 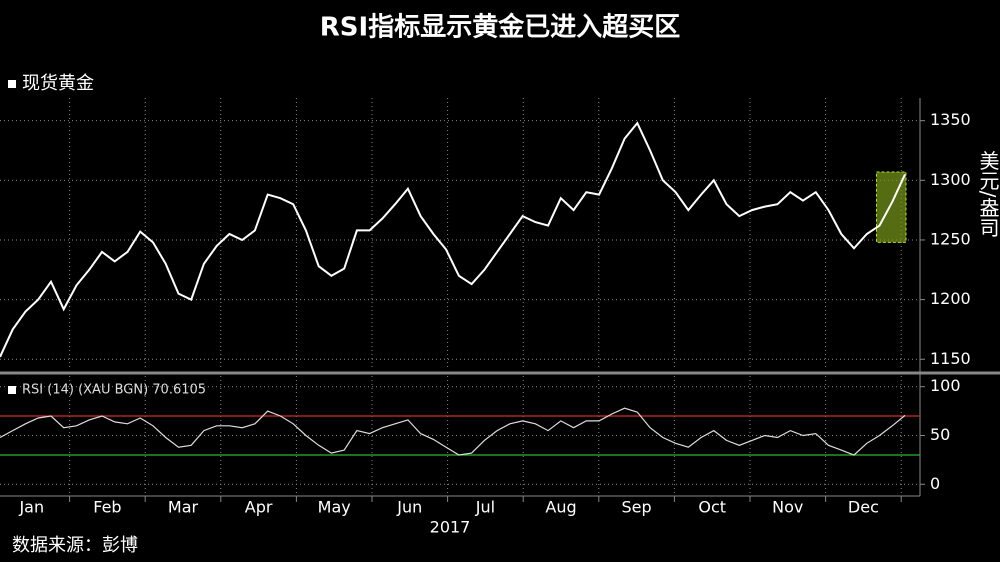 What do you see at coordinates (334, 507) in the screenshot?
I see `x-tick-label: May` at bounding box center [334, 507].